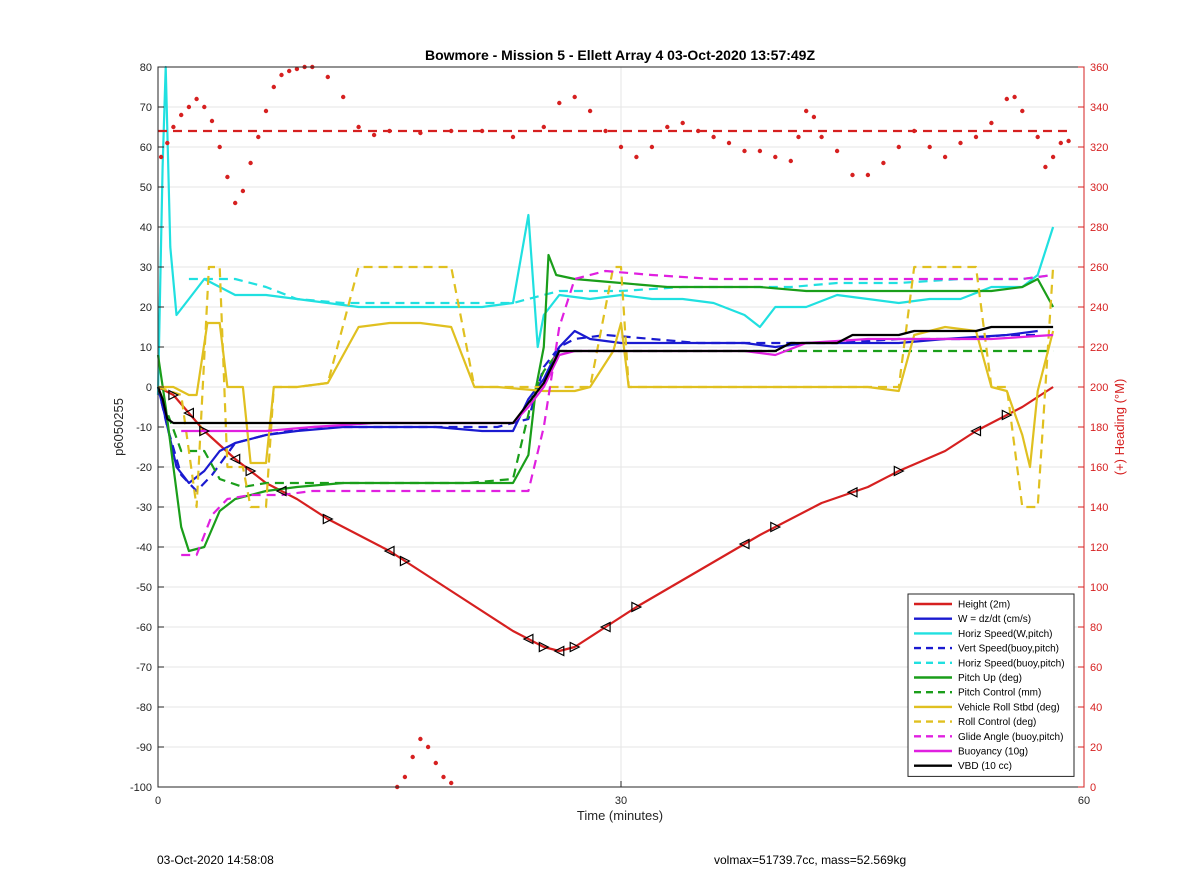  I want to click on y-tick-label: -90, so click(144, 748).